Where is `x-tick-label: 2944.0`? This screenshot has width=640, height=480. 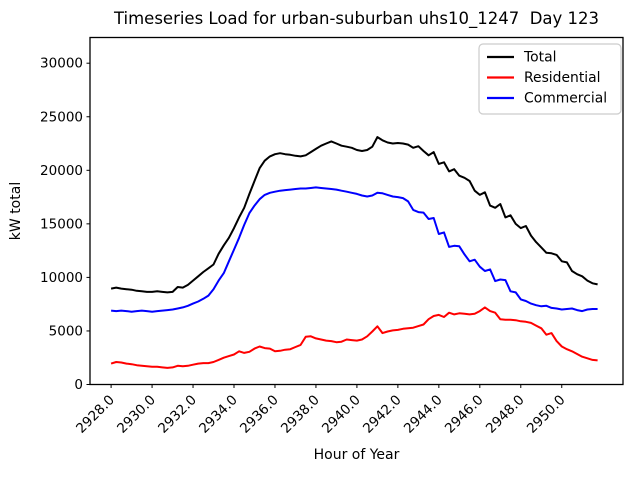 x-tick-label: 2944.0 is located at coordinates (423, 414).